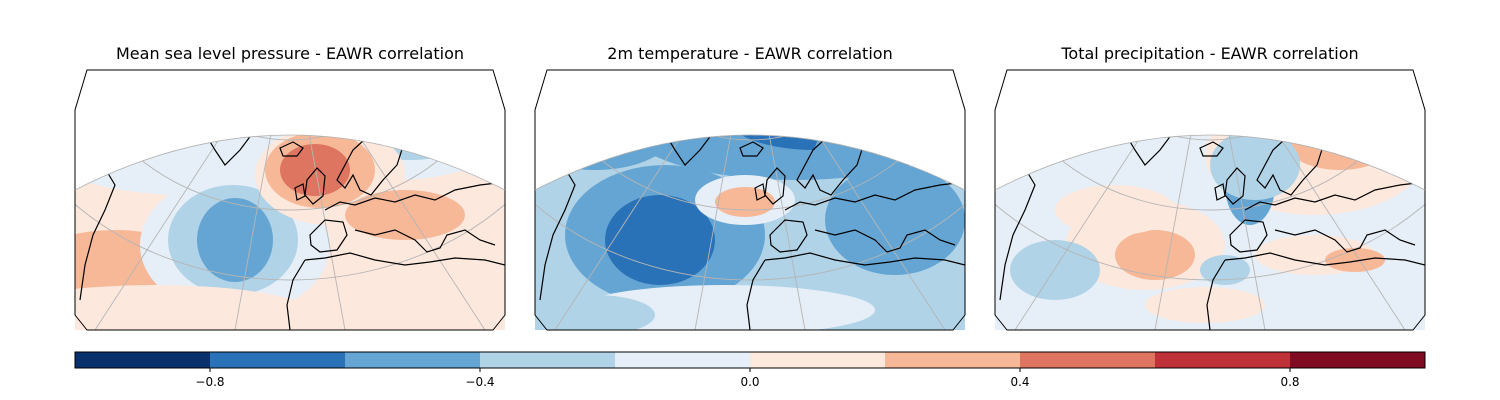 This screenshot has height=400, width=1500. Describe the element at coordinates (750, 370) in the screenshot. I see `colorbar: −0.8 −0.4 0.0 0.4 0.8` at that location.